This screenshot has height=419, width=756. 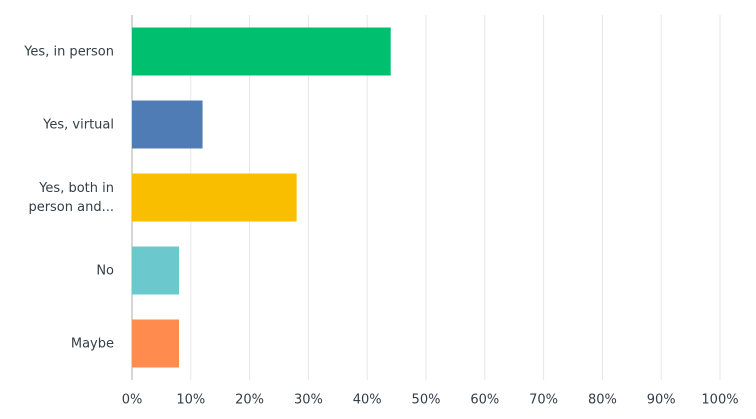 I want to click on x-tick-label: 50%, so click(x=426, y=400).